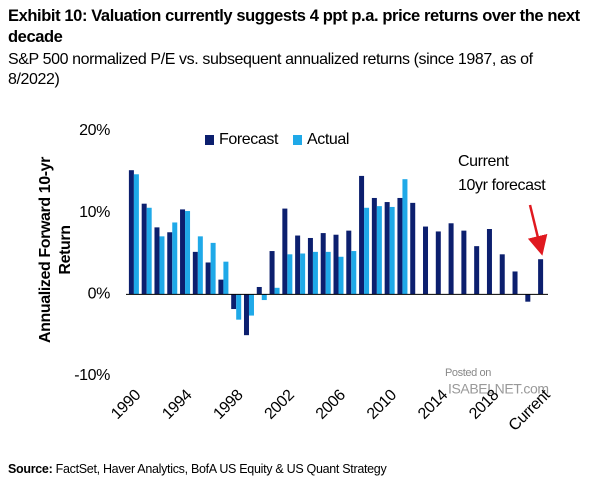  Describe the element at coordinates (92, 375) in the screenshot. I see `y-tick-label: -10%` at that location.